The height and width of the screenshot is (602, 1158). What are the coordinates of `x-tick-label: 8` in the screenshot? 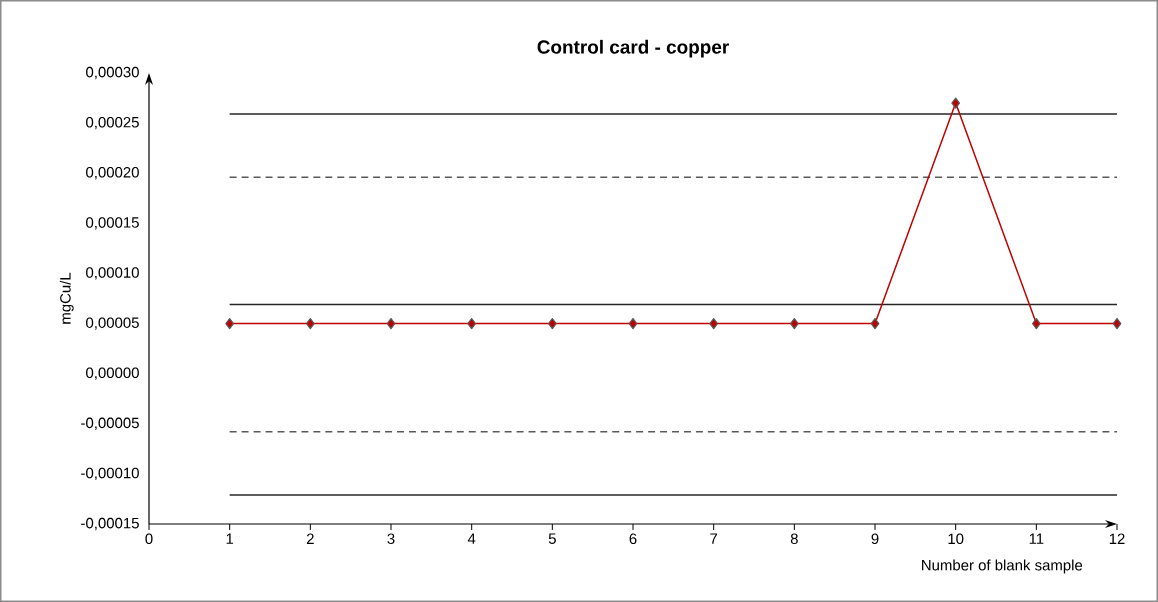 It's located at (794, 539).